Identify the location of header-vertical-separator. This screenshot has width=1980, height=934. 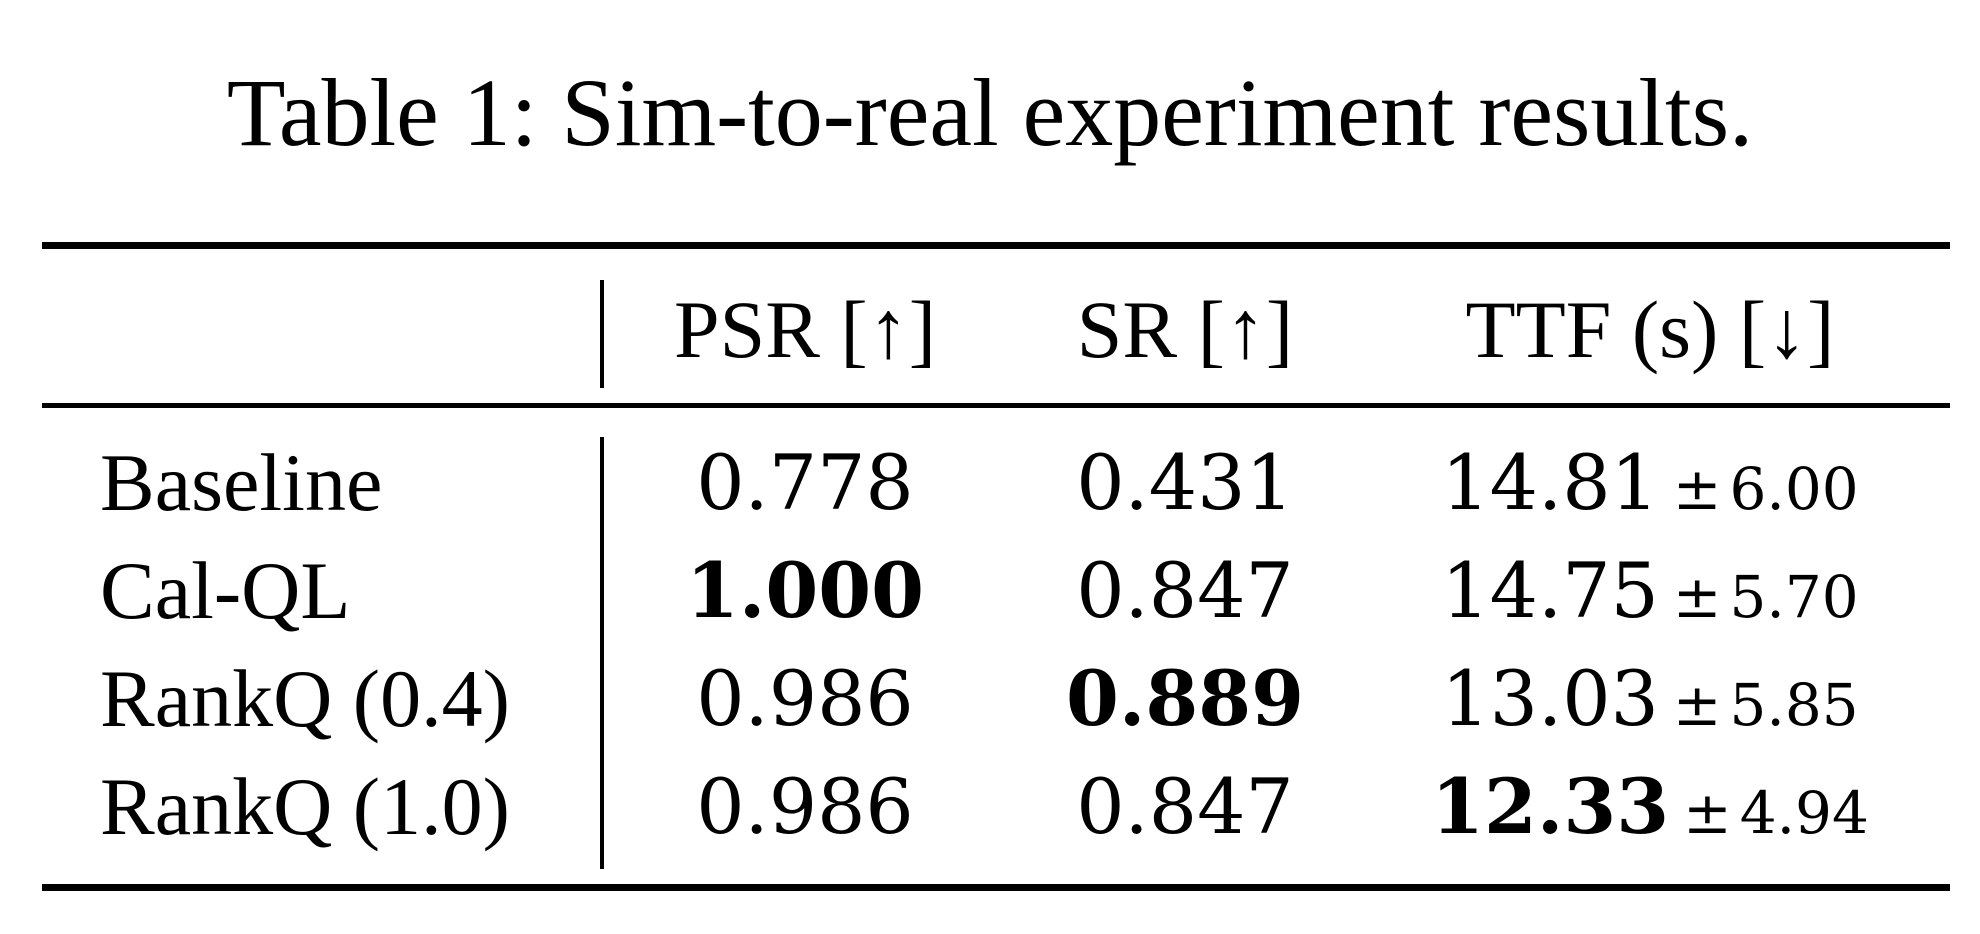
(602, 334).